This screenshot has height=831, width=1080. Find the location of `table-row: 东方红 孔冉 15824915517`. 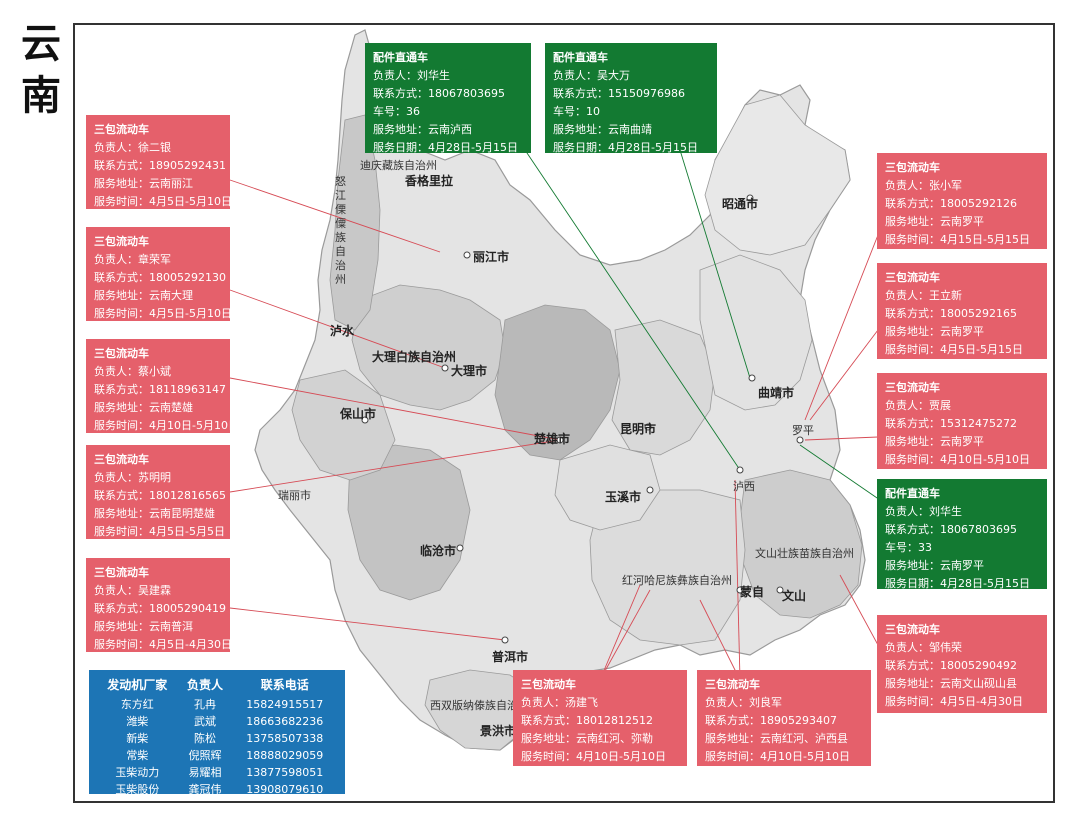

table-row: 东方红 孔冉 15824915517 is located at coordinates (222, 704).